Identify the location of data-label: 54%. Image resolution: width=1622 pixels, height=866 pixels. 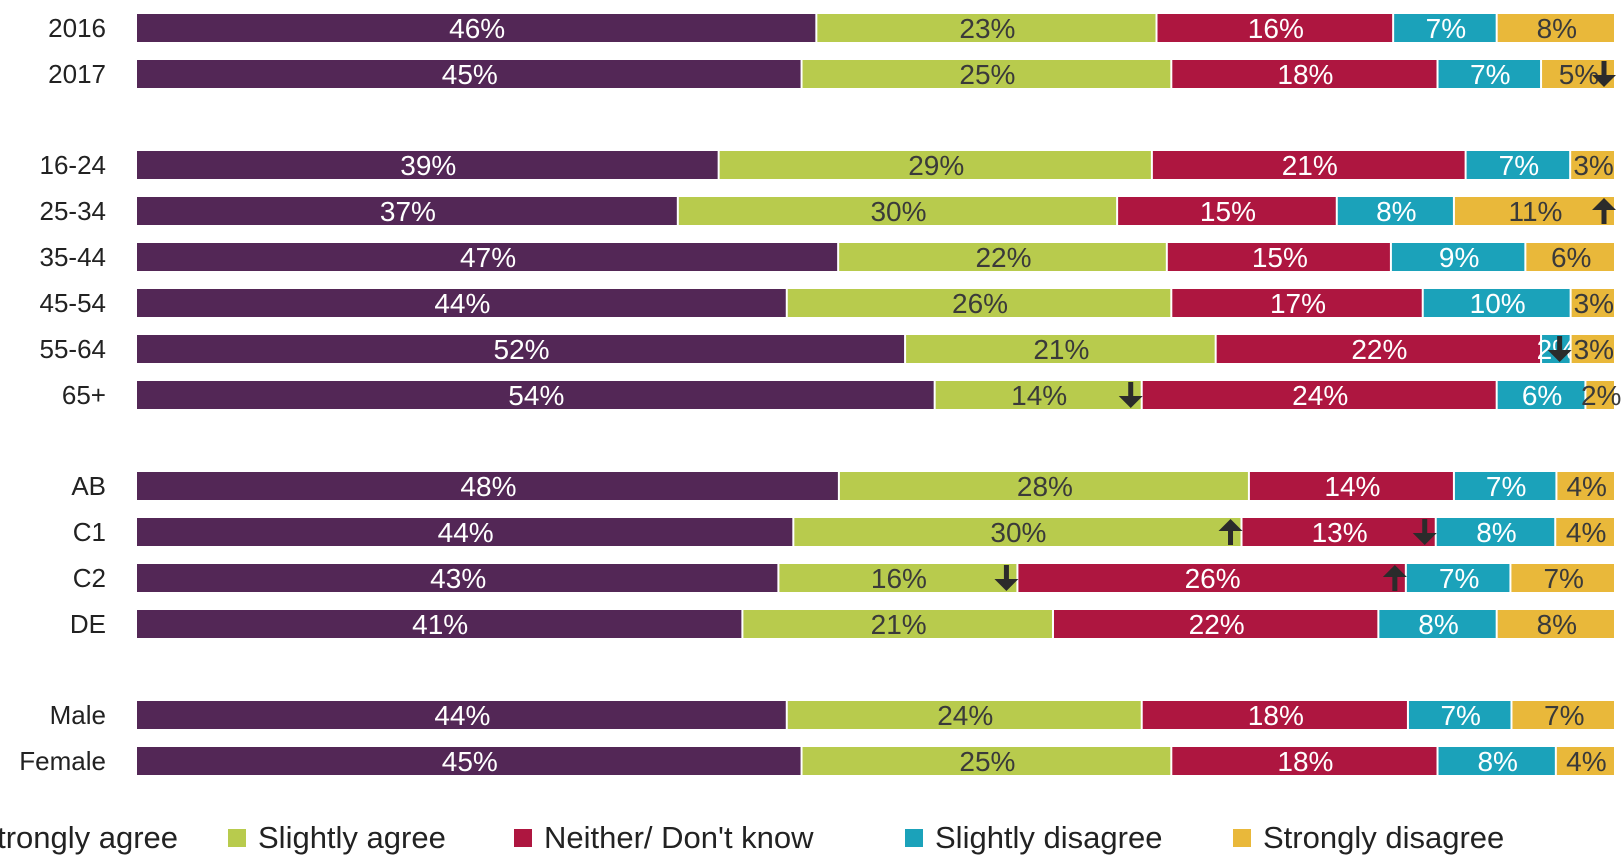
(536, 395).